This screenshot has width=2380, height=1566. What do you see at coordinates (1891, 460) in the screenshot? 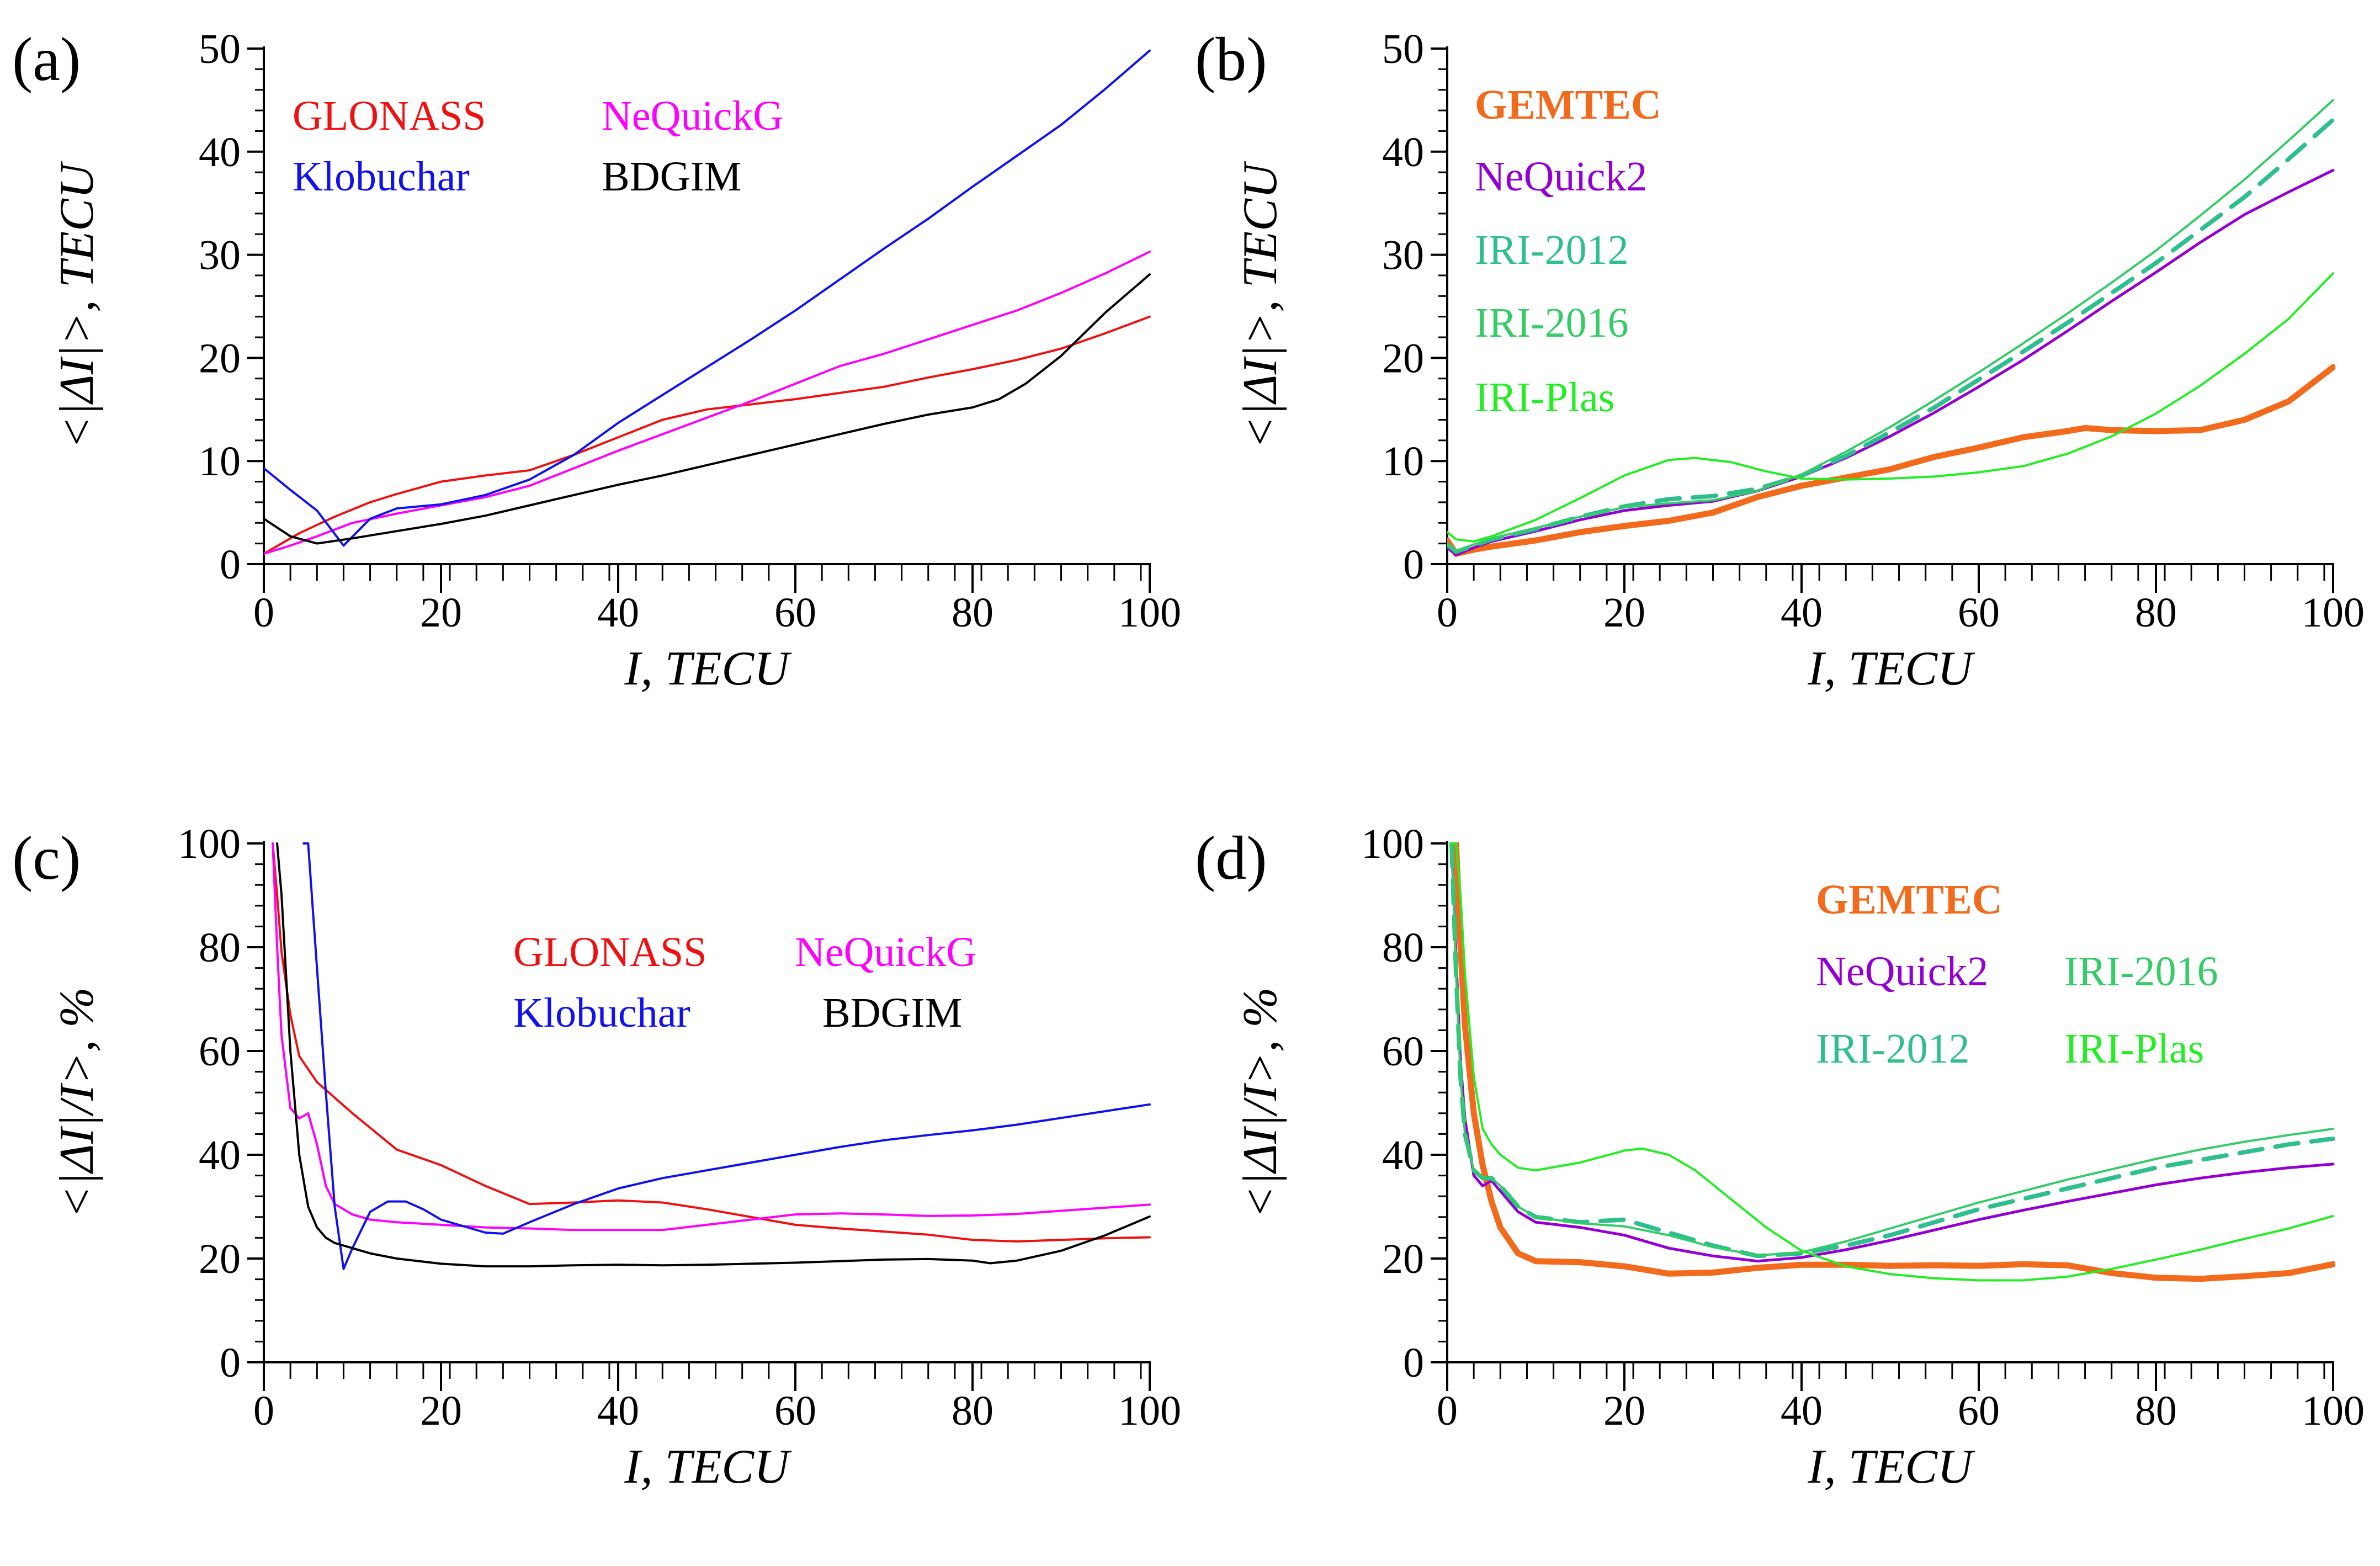
I see `series-line-gemtec` at bounding box center [1891, 460].